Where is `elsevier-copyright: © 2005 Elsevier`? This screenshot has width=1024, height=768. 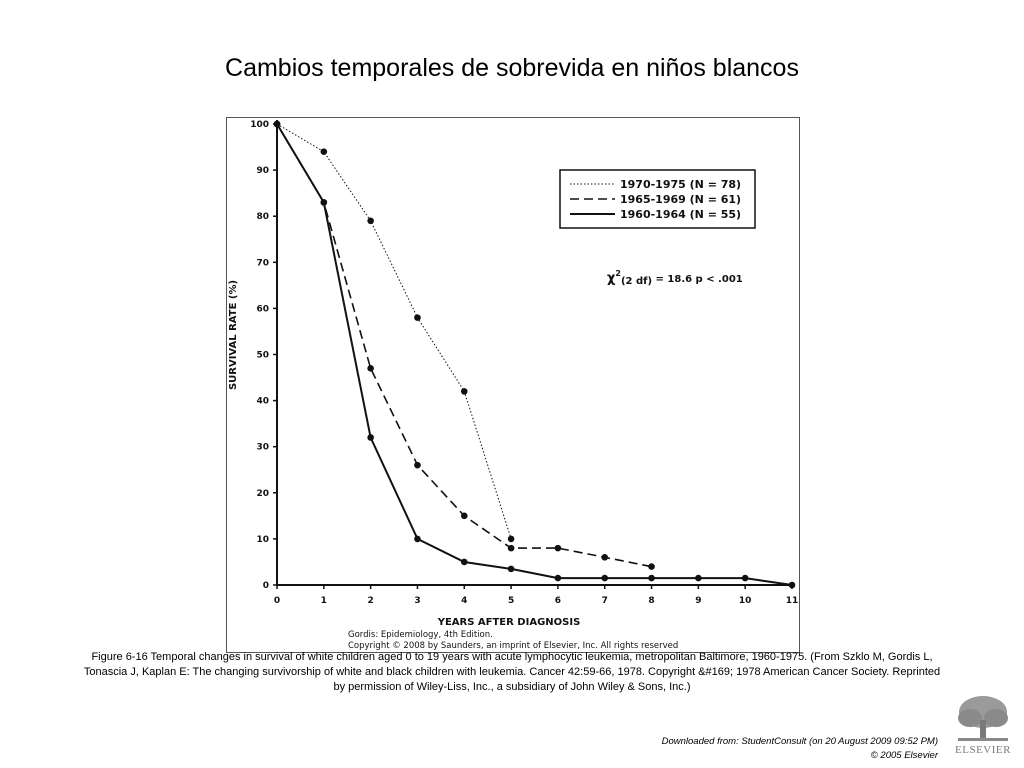
elsevier-copyright: © 2005 Elsevier is located at coordinates (904, 755).